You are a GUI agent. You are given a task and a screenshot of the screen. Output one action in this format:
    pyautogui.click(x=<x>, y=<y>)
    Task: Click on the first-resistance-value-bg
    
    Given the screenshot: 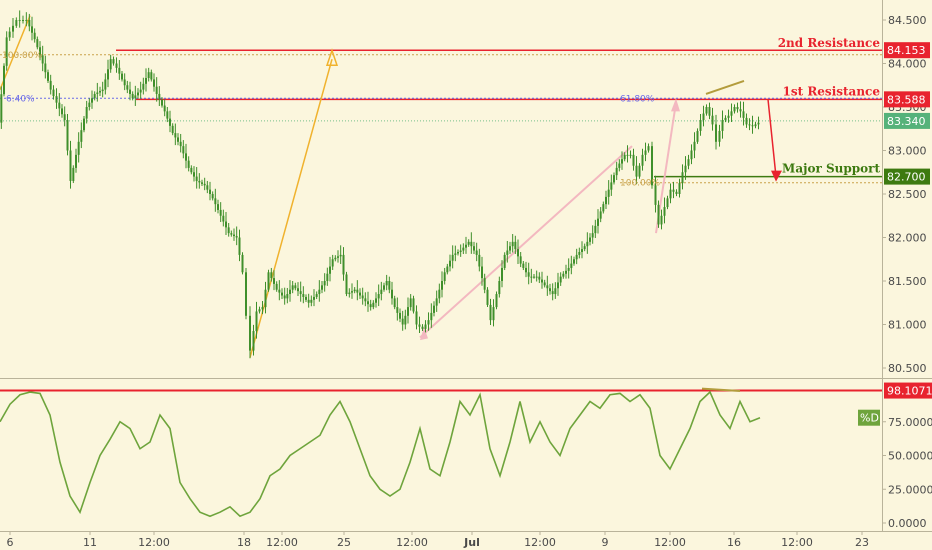 What is the action you would take?
    pyautogui.click(x=907, y=99)
    